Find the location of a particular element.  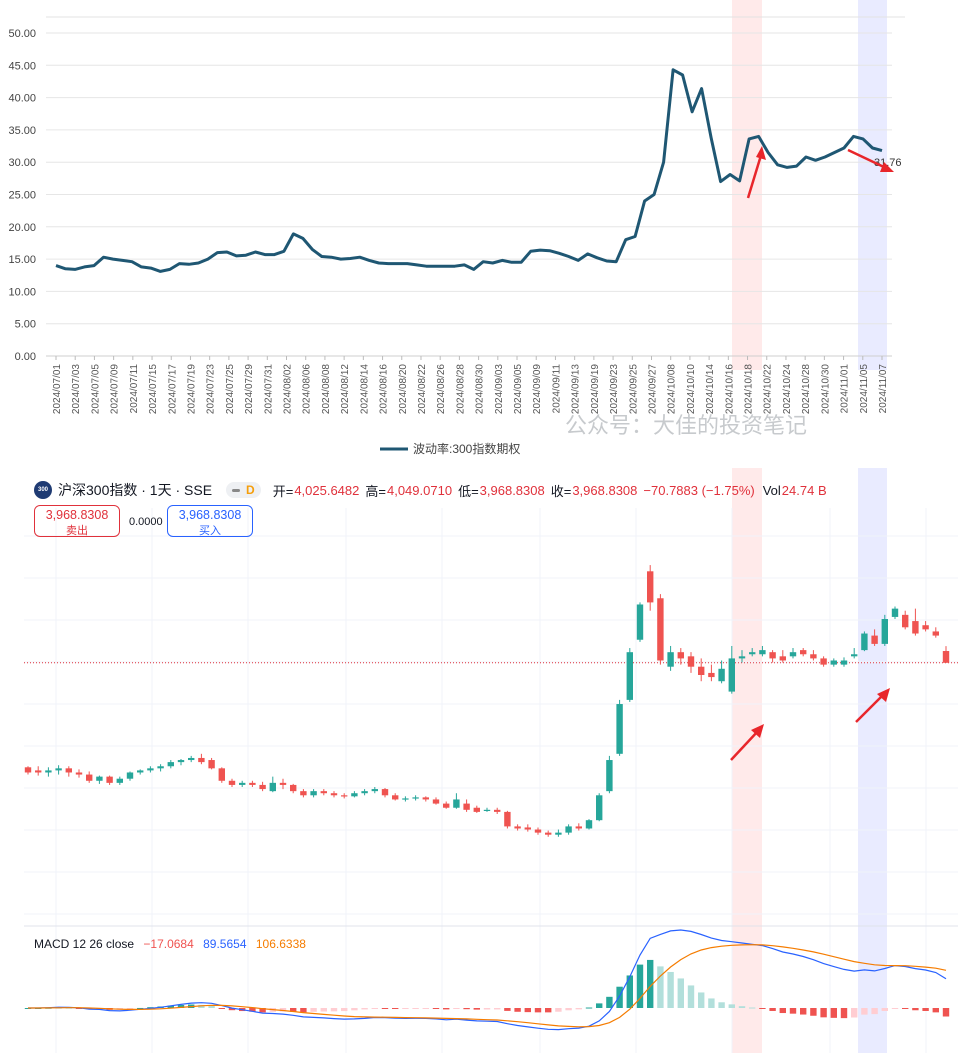

symbol-title: 沪深300指数 · 1天 · SSE is located at coordinates (135, 490).